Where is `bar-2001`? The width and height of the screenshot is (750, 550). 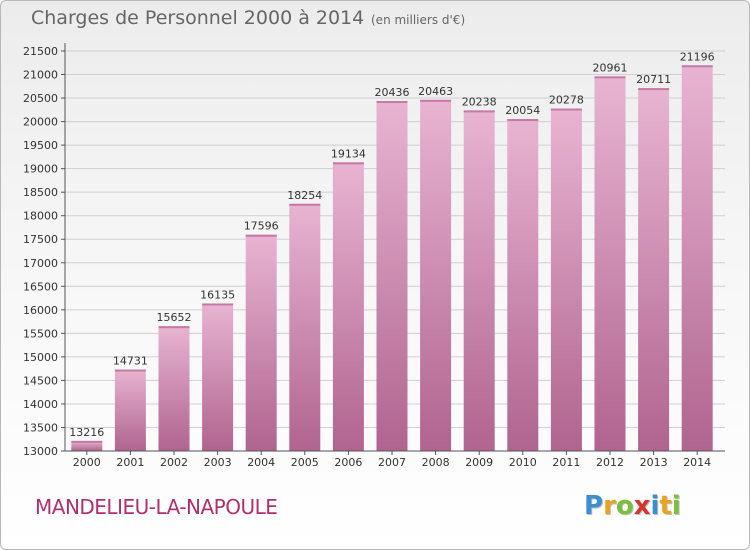
bar-2001 is located at coordinates (130, 410).